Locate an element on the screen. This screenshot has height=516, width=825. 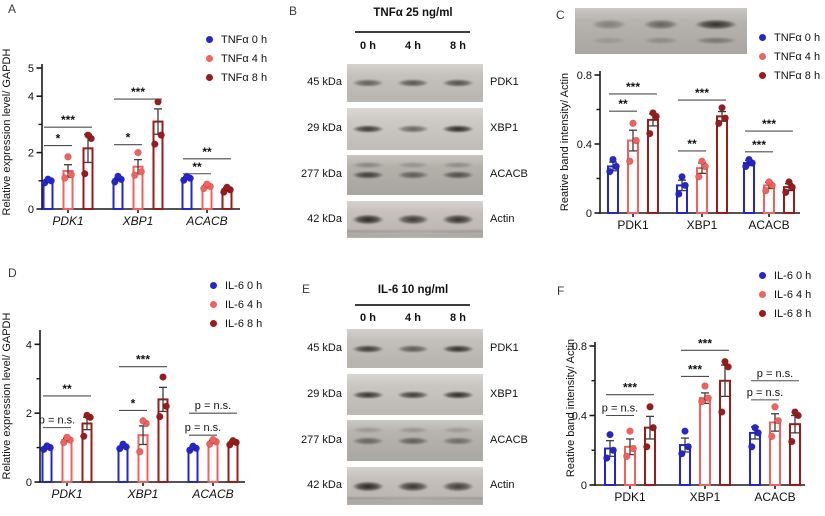
molecular-weight-label: 277 kDa is located at coordinates (321, 439).